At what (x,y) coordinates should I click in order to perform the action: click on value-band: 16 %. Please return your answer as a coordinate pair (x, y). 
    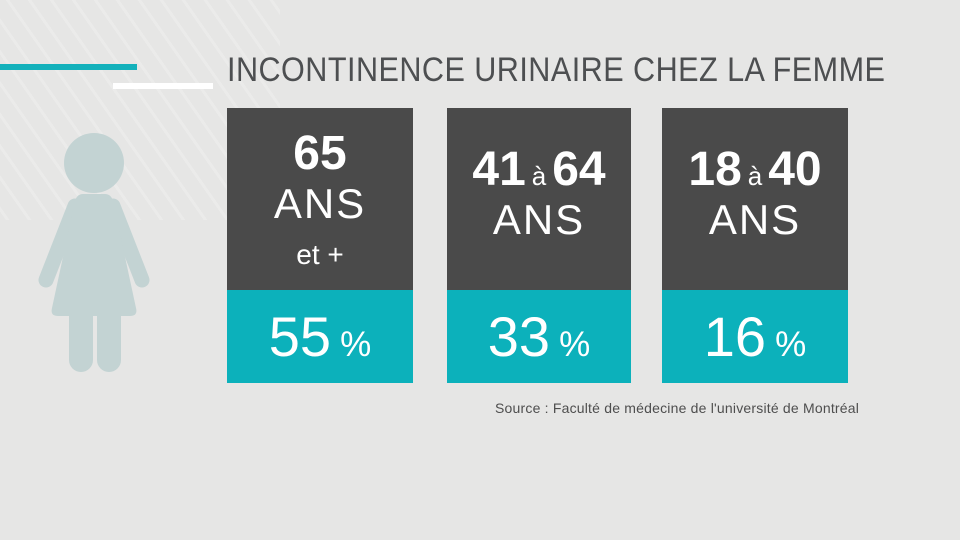
    Looking at the image, I should click on (755, 336).